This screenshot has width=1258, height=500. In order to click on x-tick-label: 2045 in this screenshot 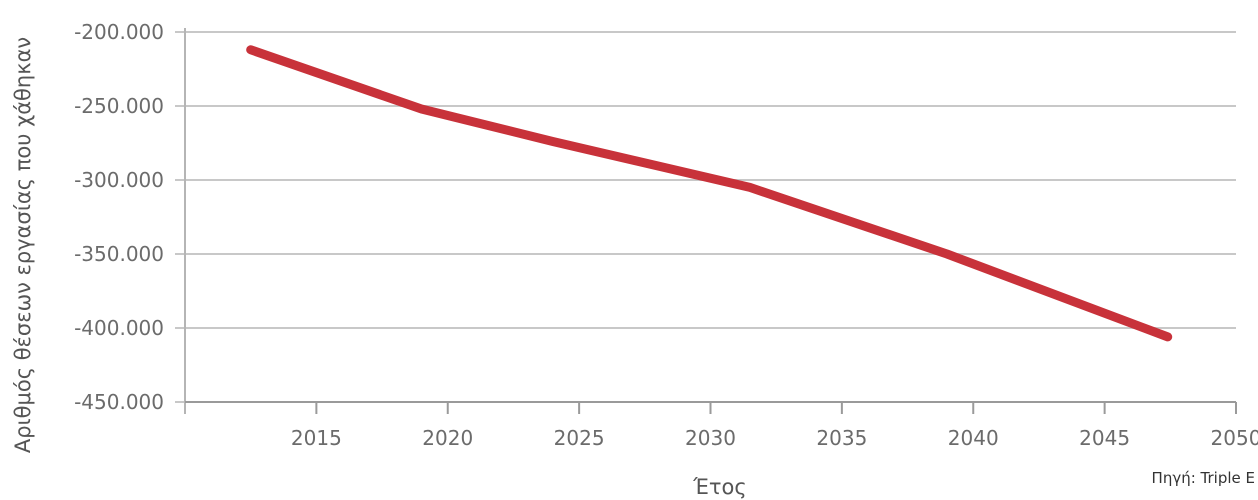, I will do `click(1104, 438)`.